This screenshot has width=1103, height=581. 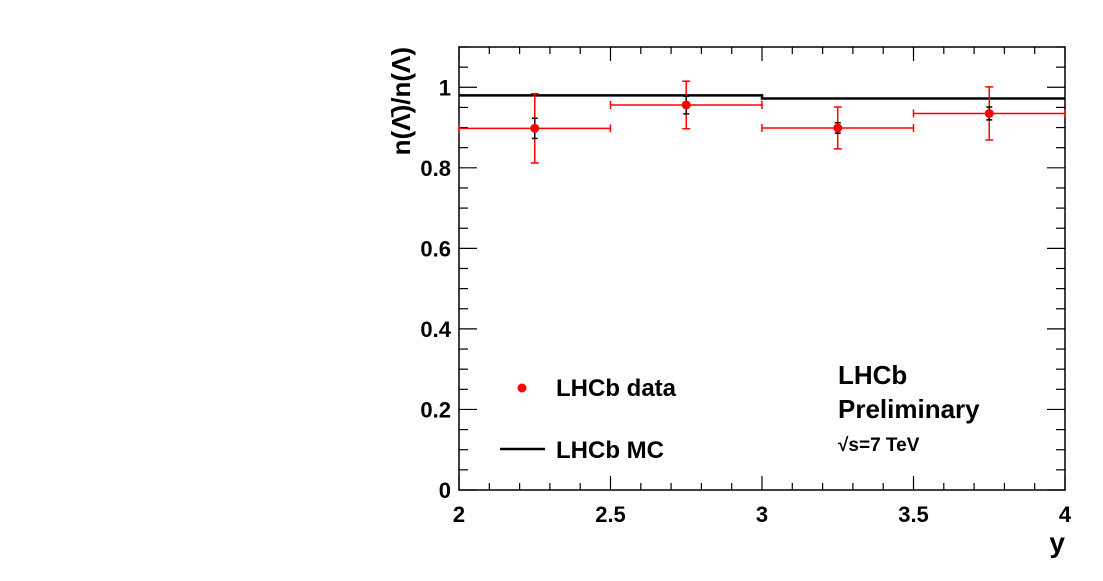 I want to click on legend: LHCb data LHCb MC, so click(x=588, y=419).